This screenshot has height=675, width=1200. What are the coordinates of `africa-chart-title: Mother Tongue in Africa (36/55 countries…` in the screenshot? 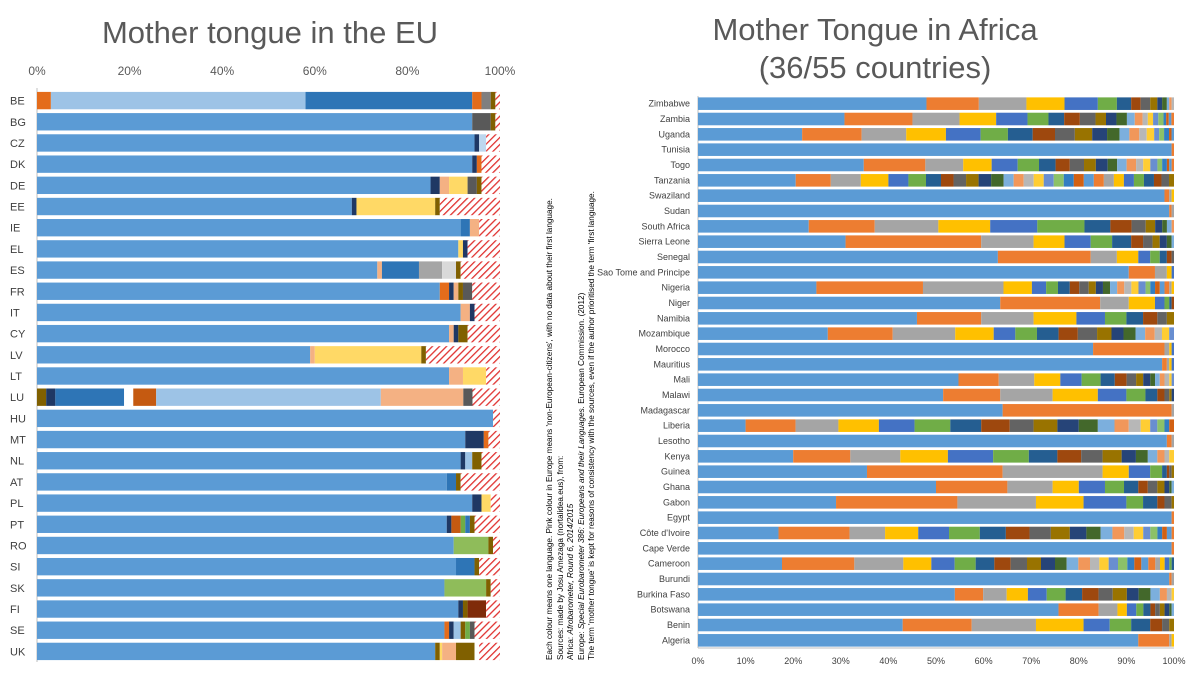 It's located at (875, 49).